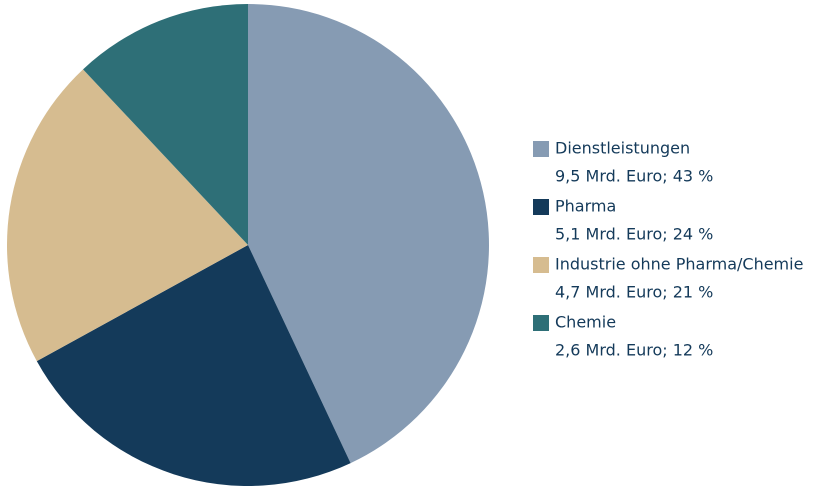  Describe the element at coordinates (679, 264) in the screenshot. I see `legend-label: Industrie ohne Pharma/Chemie` at that location.